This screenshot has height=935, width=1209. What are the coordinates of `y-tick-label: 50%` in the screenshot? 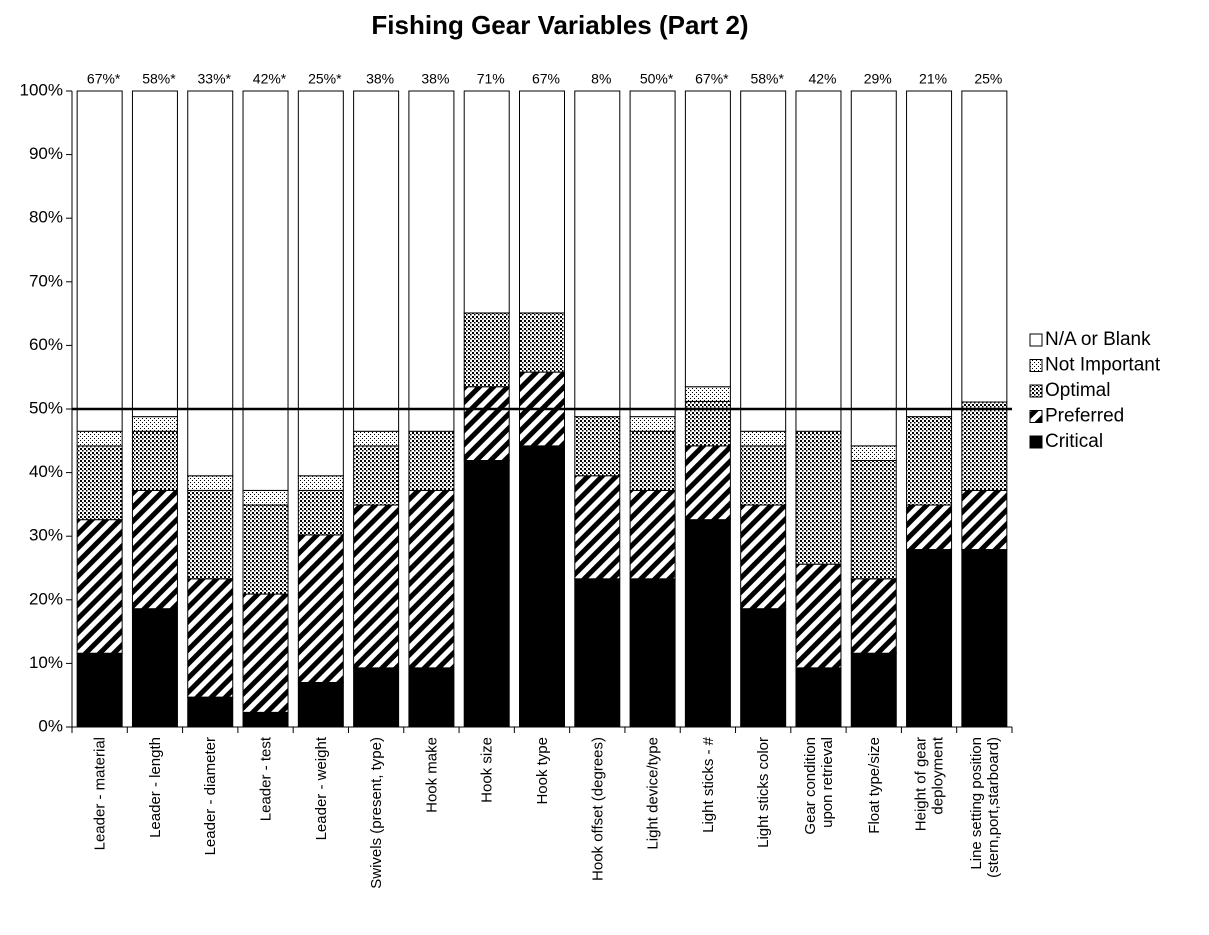 It's located at (46, 407).